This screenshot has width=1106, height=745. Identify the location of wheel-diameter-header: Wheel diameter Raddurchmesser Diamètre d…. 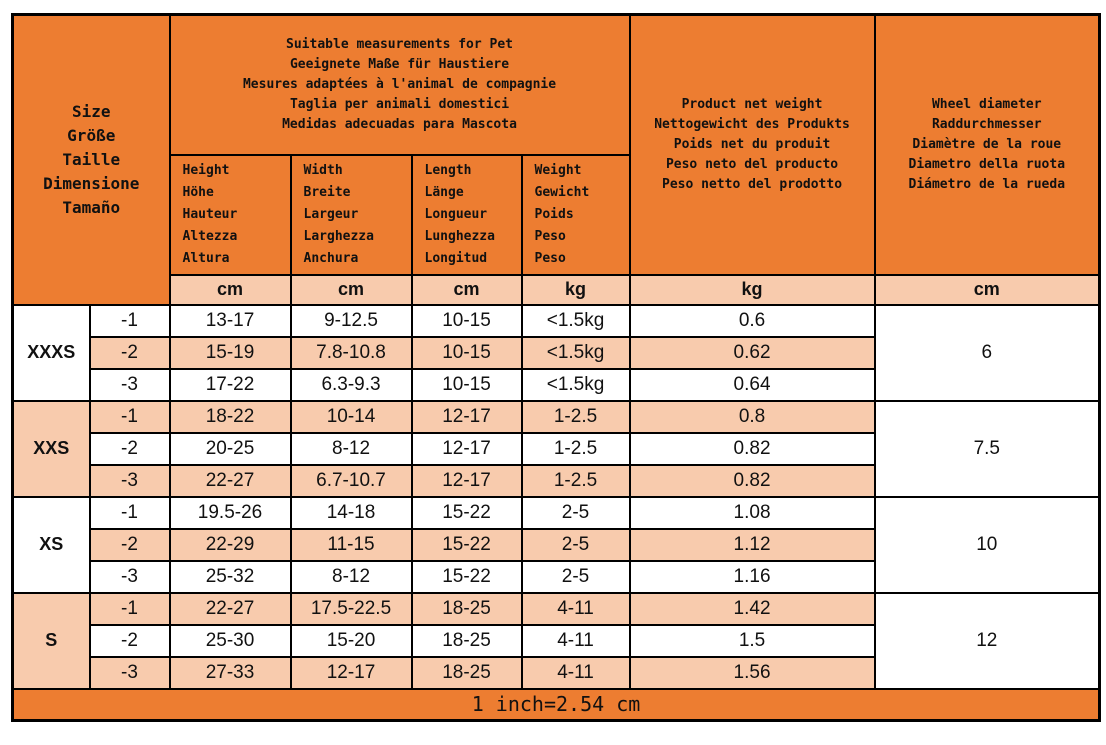
(987, 144).